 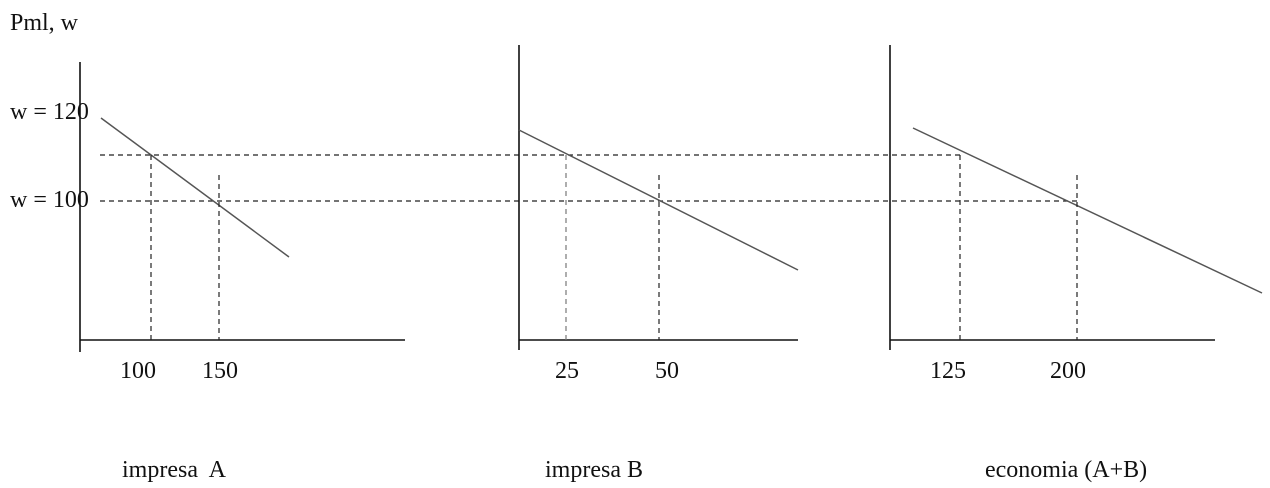 What do you see at coordinates (948, 371) in the screenshot?
I see `panel-c-x-tick-125: 125` at bounding box center [948, 371].